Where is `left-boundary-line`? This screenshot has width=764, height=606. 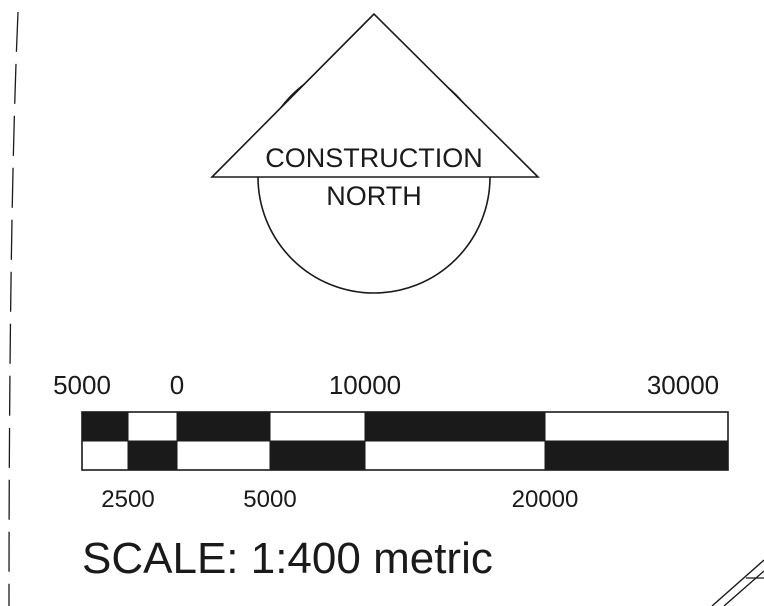 left-boundary-line is located at coordinates (13, 308).